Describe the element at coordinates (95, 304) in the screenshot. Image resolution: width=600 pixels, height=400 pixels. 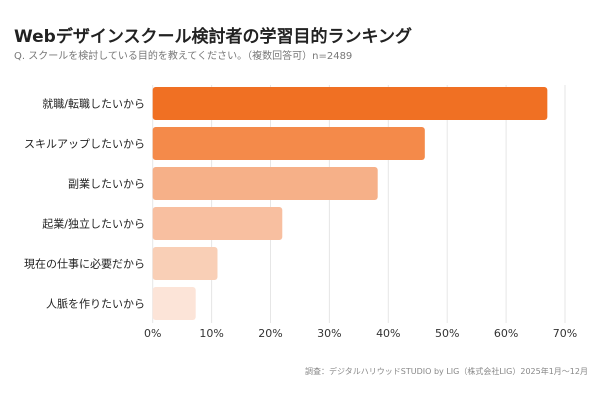
I see `category-label: 人脈を作りたいから` at that location.